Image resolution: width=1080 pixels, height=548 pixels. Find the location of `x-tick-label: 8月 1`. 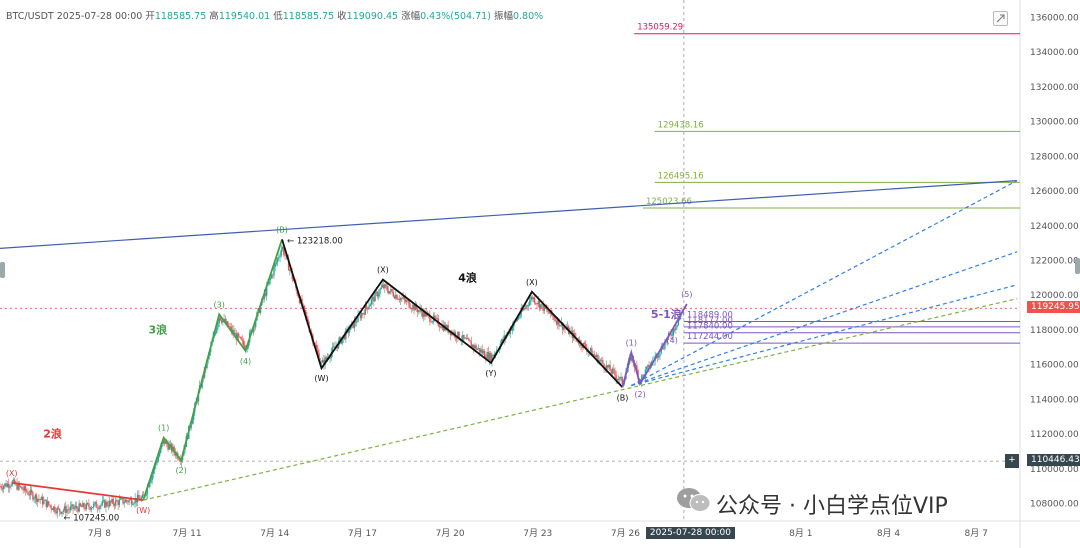

x-tick-label: 8月 1 is located at coordinates (800, 533).